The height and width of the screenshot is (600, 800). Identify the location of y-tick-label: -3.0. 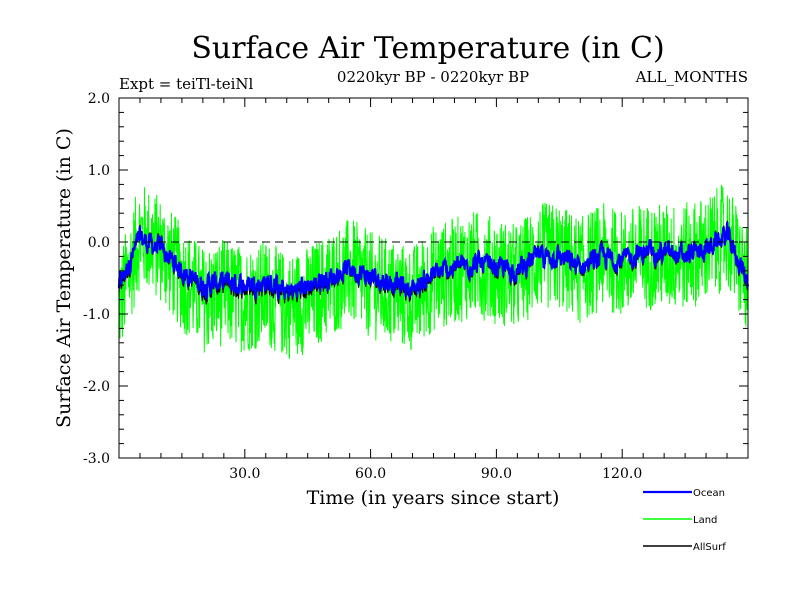
(96, 459).